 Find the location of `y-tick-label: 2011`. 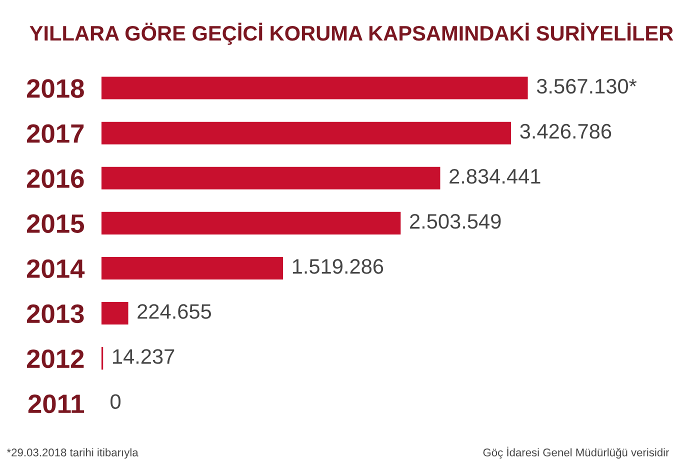

y-tick-label: 2011 is located at coordinates (56, 404).